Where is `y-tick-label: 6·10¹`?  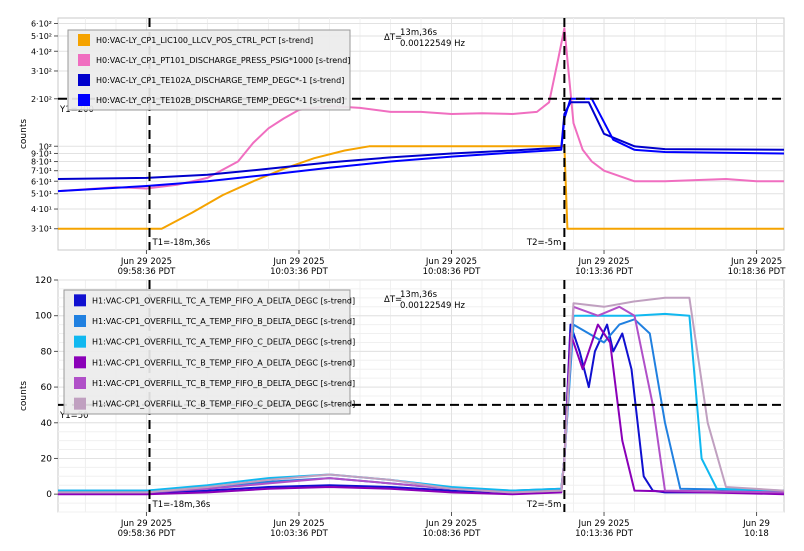 y-tick-label: 6·10¹ is located at coordinates (41, 181).